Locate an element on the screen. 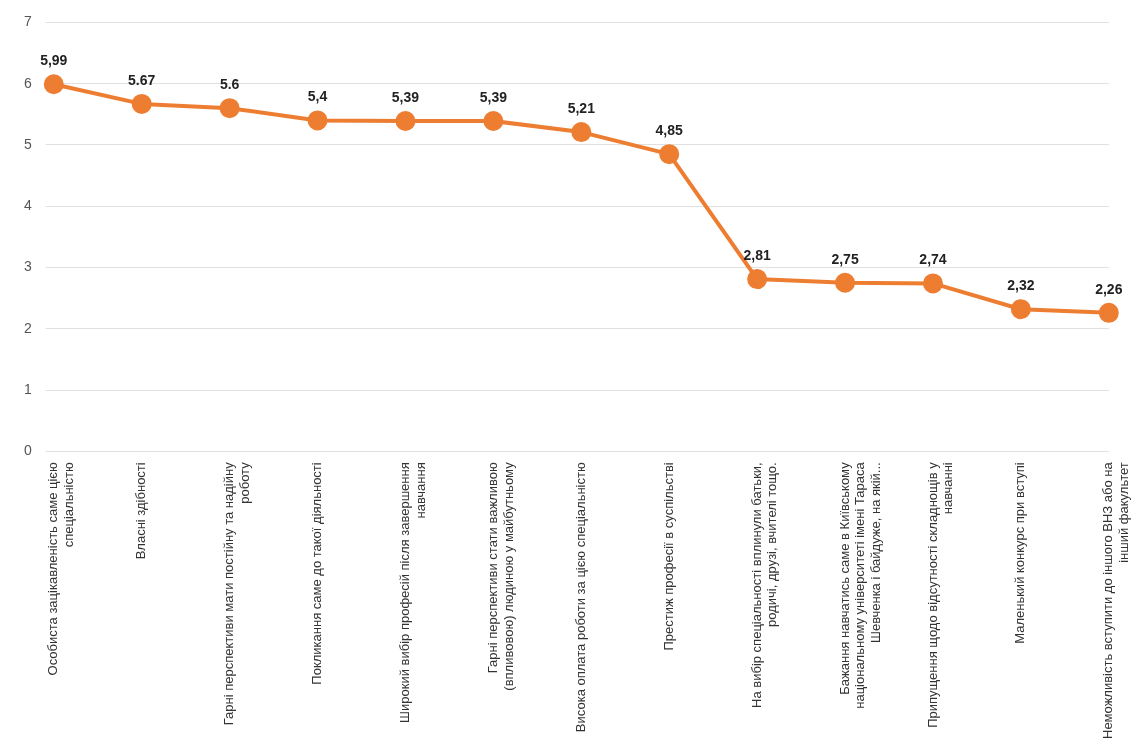 This screenshot has height=746, width=1143. x-tick-label: Широкий вибір професій після завершення навчання is located at coordinates (412, 592).